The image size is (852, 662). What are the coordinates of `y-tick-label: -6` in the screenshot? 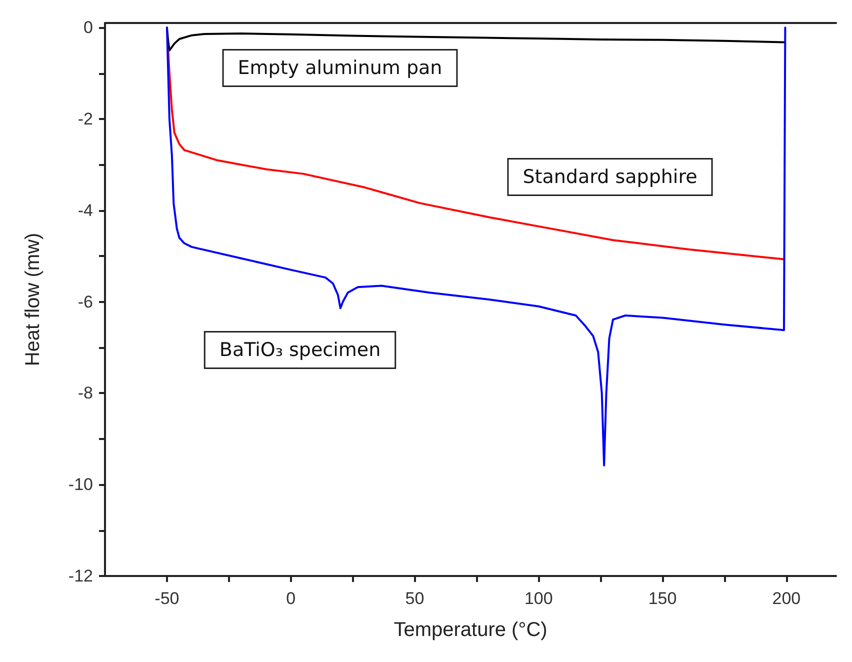 It's located at (85, 302).